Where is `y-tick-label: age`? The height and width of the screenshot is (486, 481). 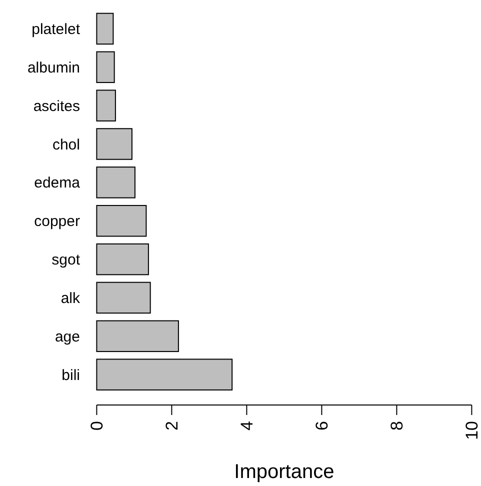
y-tick-label: age is located at coordinates (67, 337).